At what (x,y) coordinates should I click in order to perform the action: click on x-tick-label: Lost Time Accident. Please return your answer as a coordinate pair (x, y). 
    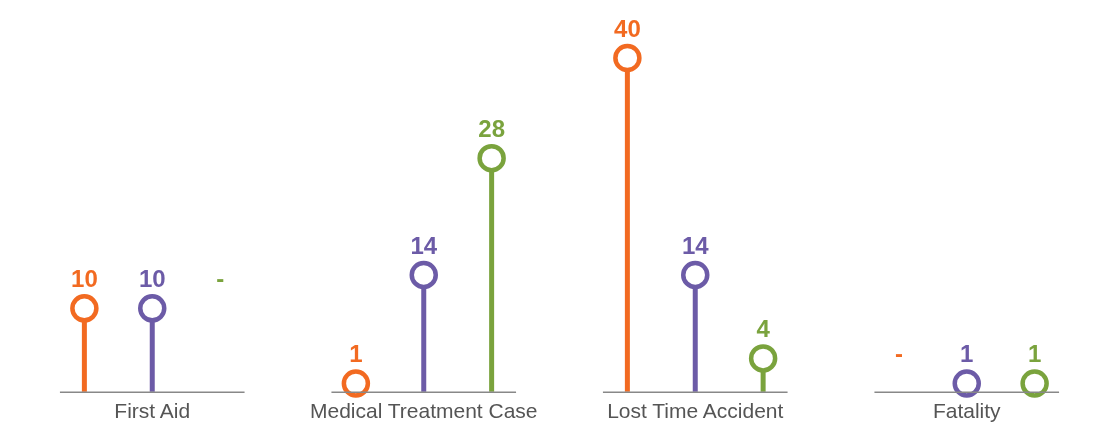
    Looking at the image, I should click on (695, 411).